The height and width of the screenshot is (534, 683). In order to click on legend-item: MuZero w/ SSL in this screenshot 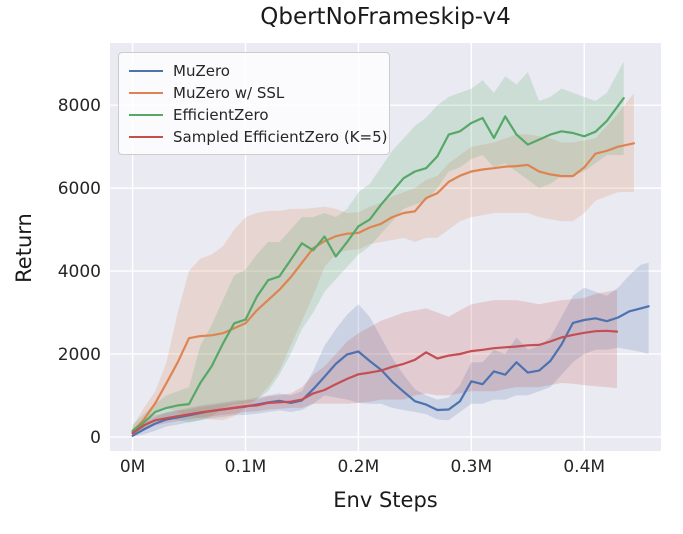, I will do `click(254, 93)`.